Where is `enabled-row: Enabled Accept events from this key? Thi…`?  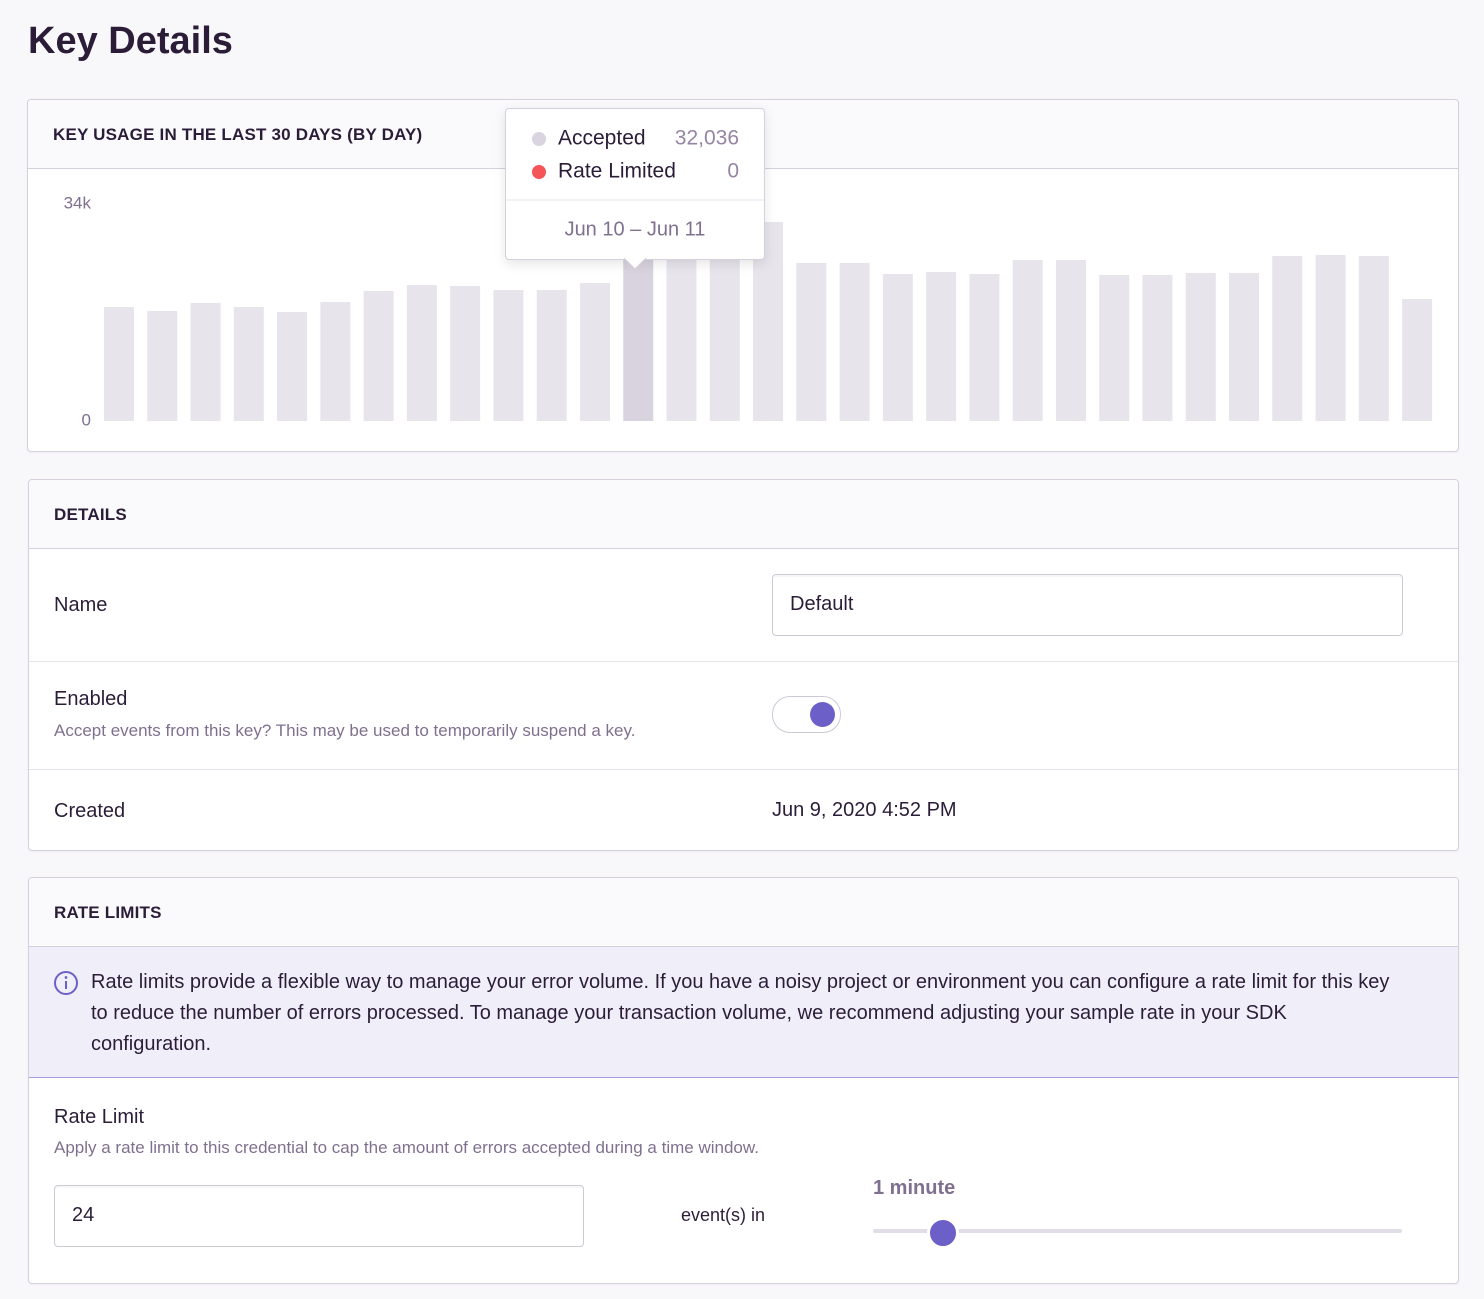 enabled-row: Enabled Accept events from this key? Thi… is located at coordinates (743, 716).